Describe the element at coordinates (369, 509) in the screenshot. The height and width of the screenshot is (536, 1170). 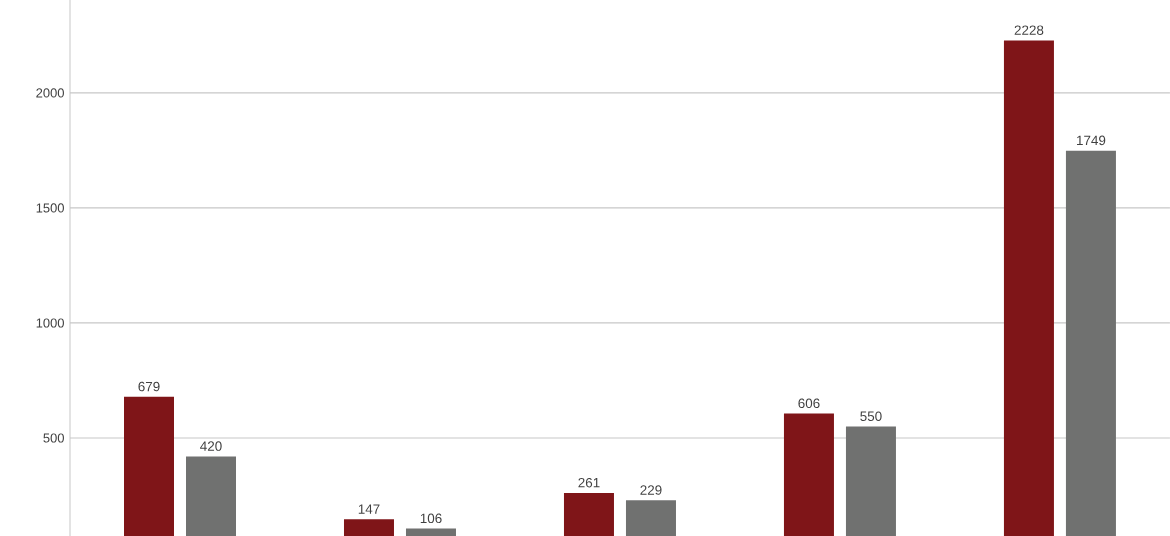
I see `data-label: 147` at that location.